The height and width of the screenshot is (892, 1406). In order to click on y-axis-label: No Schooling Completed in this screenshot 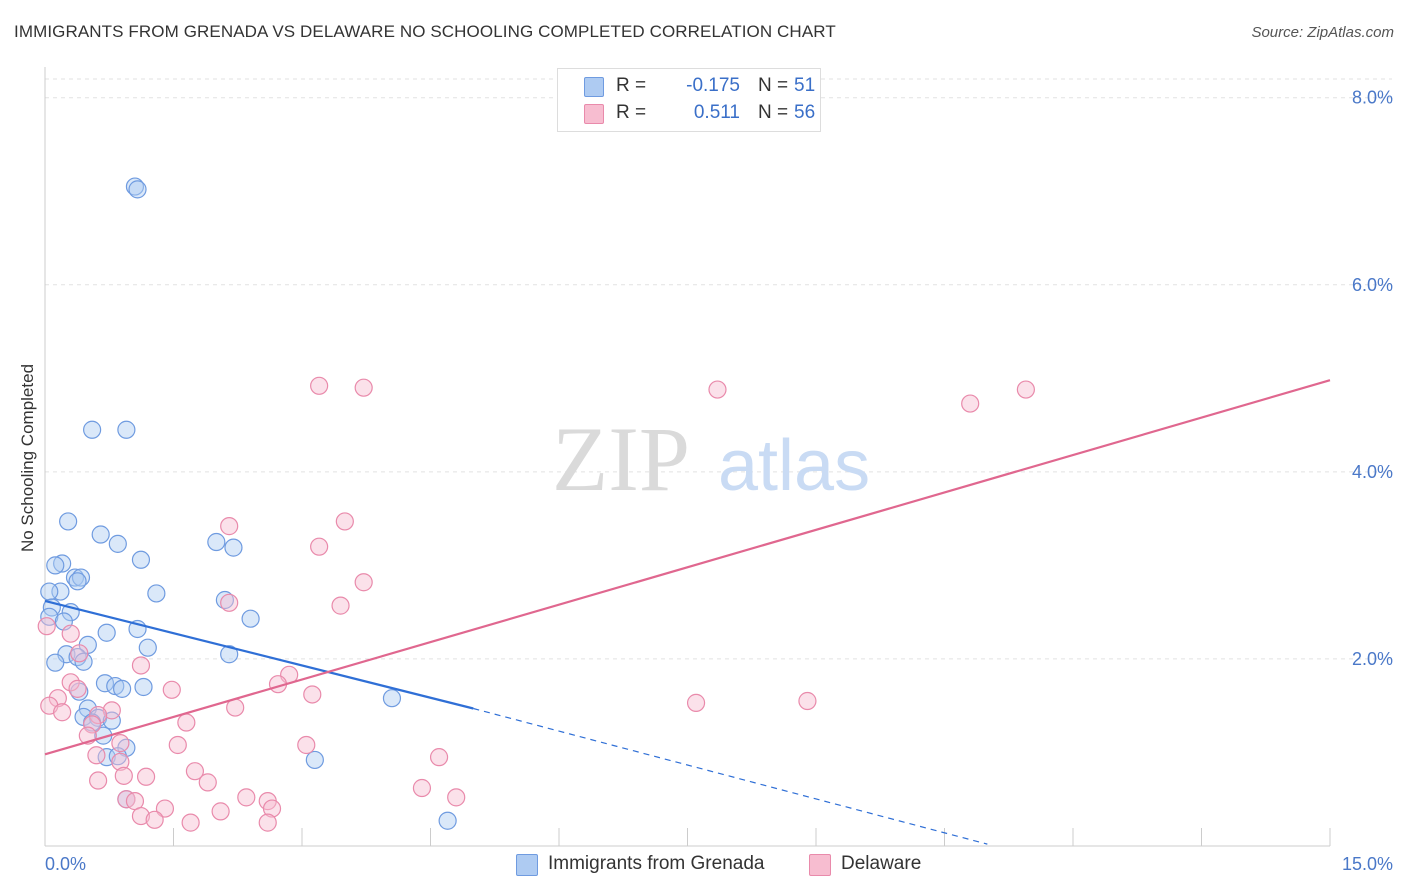, I will do `click(27, 458)`.